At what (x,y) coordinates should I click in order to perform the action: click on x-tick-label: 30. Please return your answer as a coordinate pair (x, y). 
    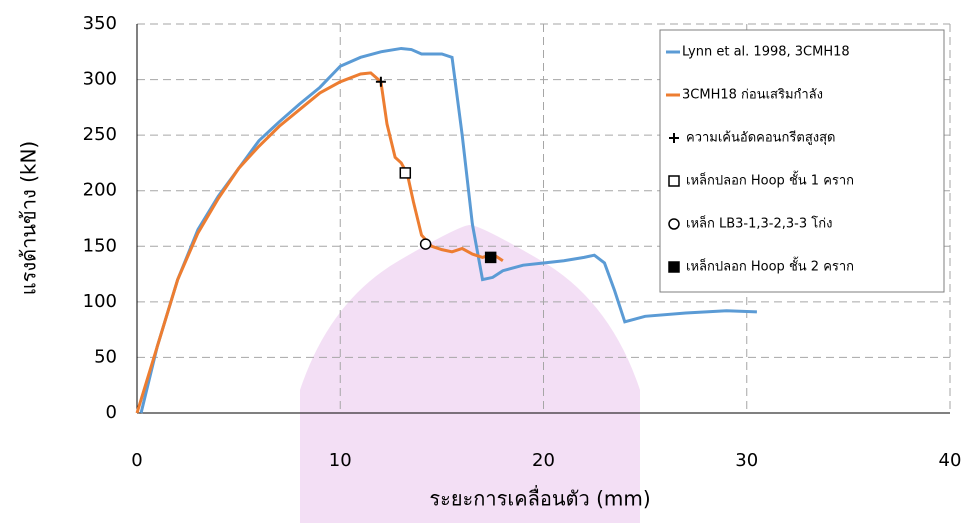
    Looking at the image, I should click on (746, 460).